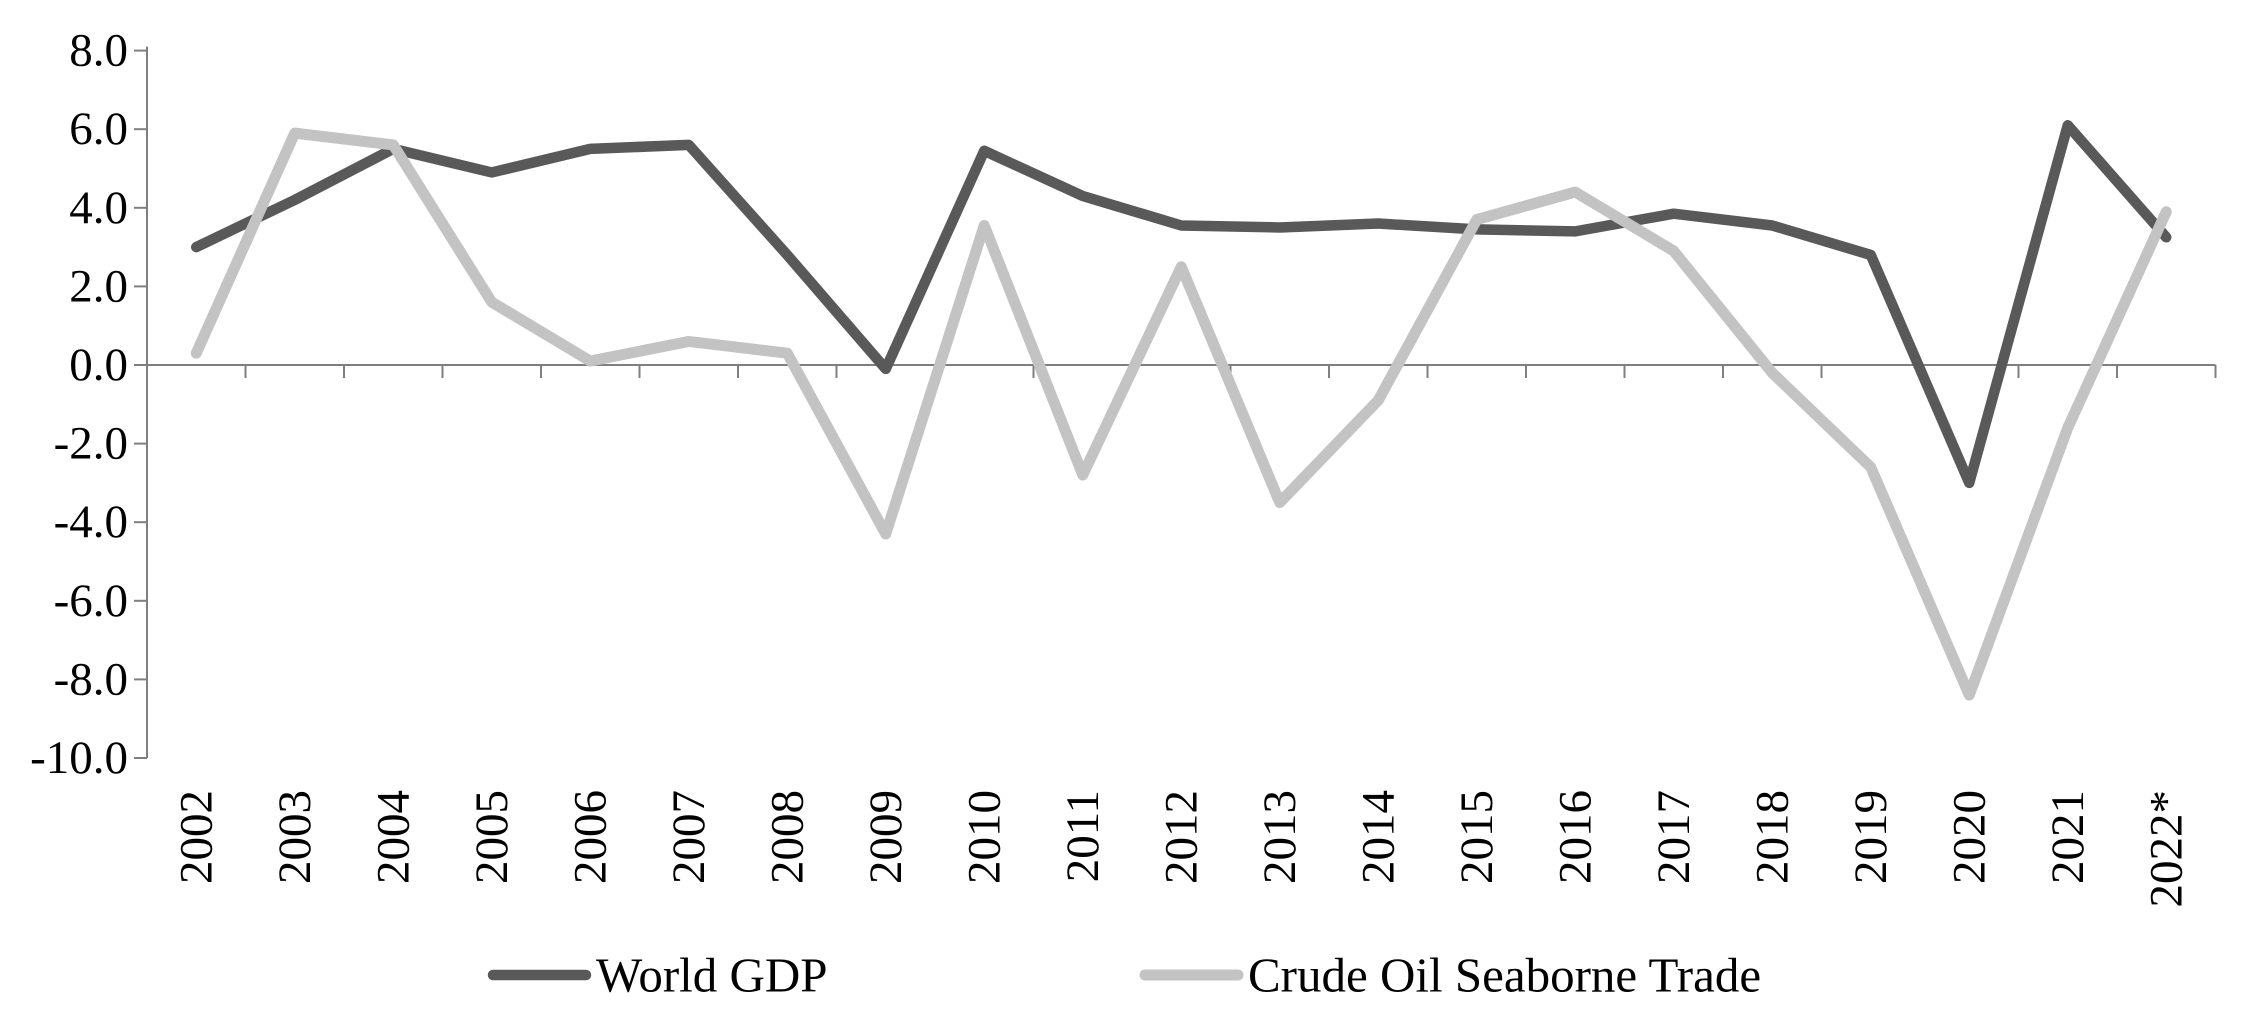  I want to click on x-axis-label-2005: 2005, so click(492, 837).